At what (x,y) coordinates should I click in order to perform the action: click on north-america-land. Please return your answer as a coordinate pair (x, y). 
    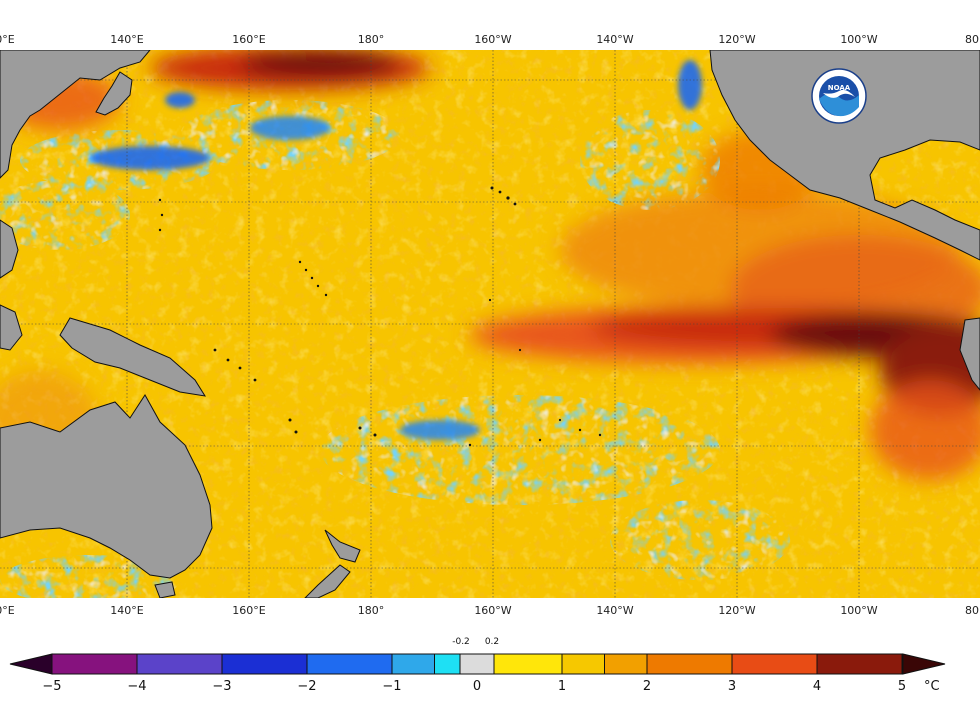
    Looking at the image, I should click on (844, 155).